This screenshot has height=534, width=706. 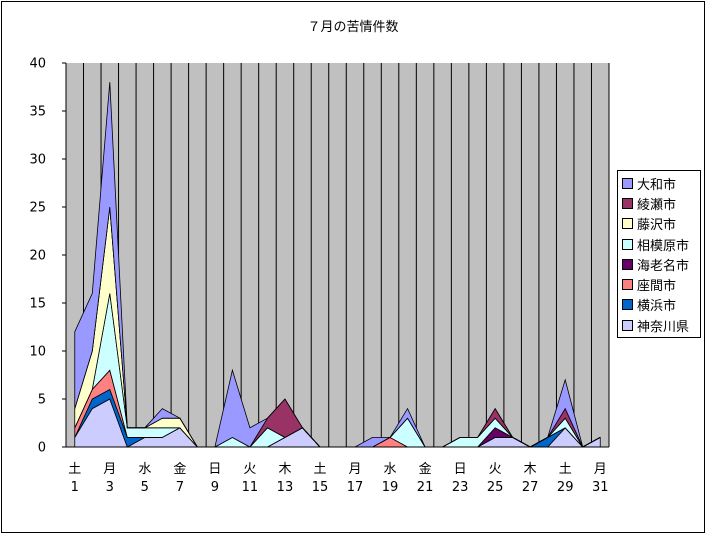 What do you see at coordinates (353, 27) in the screenshot?
I see `chart-title: ７月の苦情件数` at bounding box center [353, 27].